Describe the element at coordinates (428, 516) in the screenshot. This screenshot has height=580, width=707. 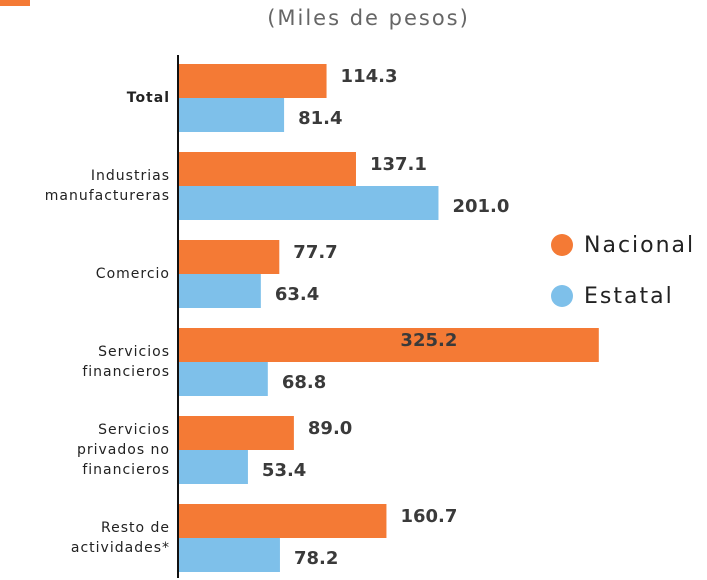
I see `value-label: 160.7` at that location.